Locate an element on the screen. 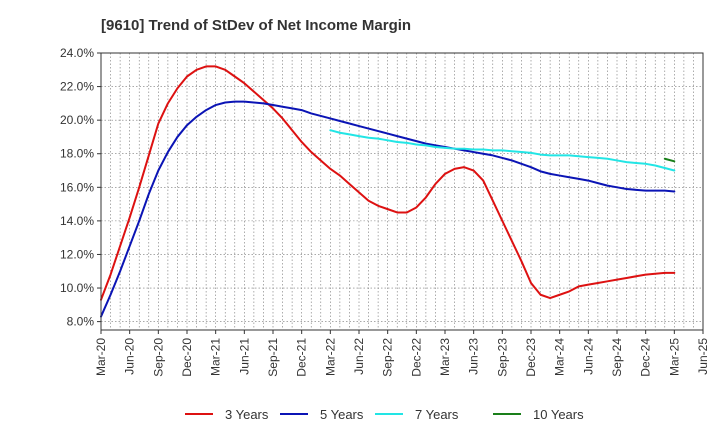 The image size is (720, 440). x-tick-label: Sep-24 is located at coordinates (617, 357).